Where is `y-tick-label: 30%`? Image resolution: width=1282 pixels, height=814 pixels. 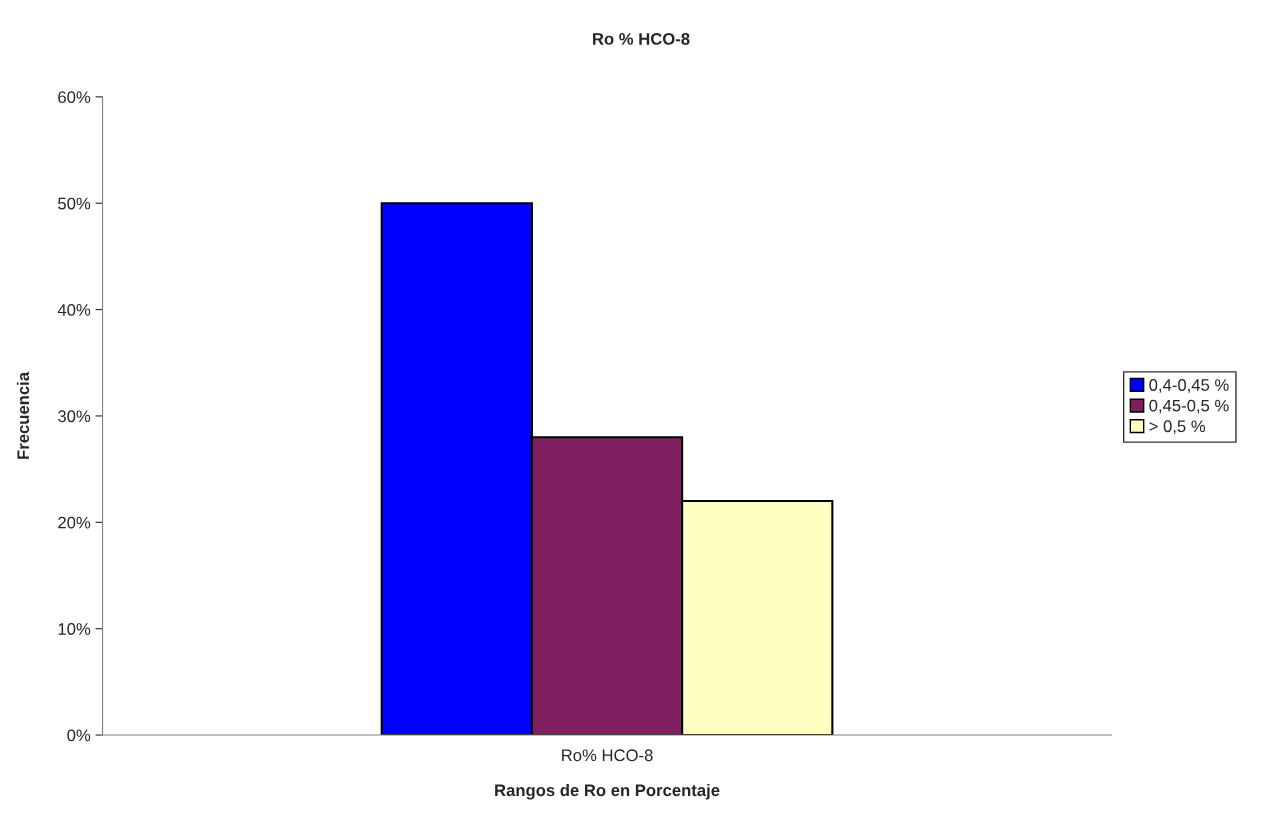 y-tick-label: 30% is located at coordinates (74, 416).